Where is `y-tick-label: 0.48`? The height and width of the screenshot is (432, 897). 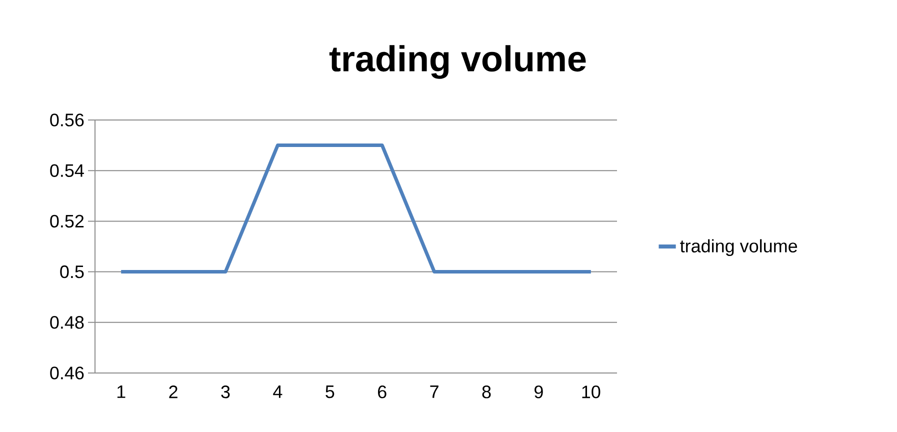
y-tick-label: 0.48 is located at coordinates (67, 322).